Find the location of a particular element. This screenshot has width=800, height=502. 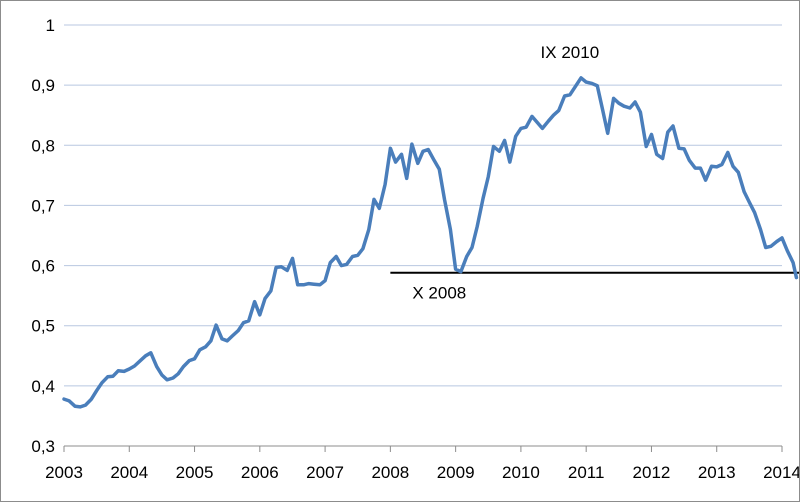

annotations: IX 2010 X 2008 is located at coordinates (505, 173).